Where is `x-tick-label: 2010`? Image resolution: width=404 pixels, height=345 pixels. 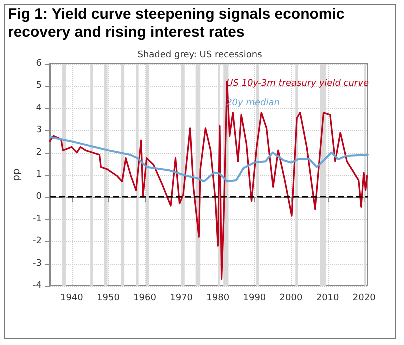 x-tick-label: 2010 is located at coordinates (328, 299).